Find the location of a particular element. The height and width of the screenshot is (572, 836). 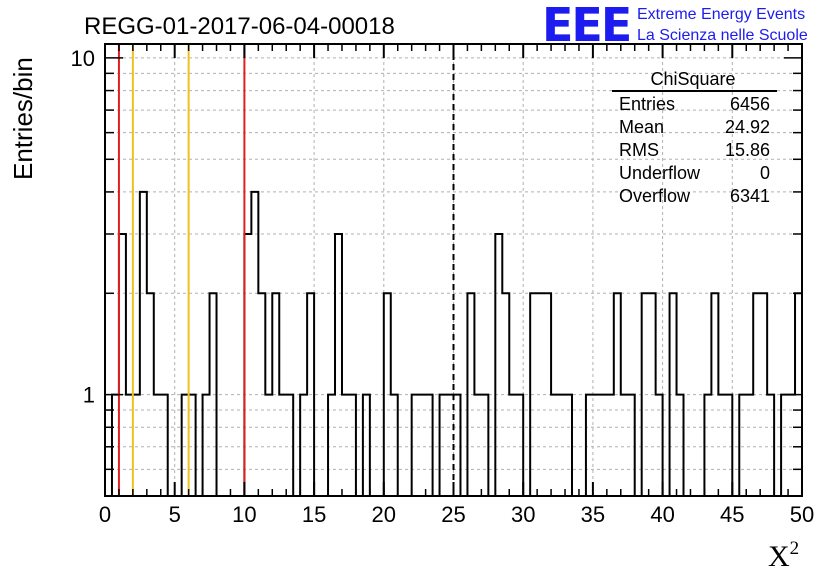

x-tick-label: 25 is located at coordinates (453, 514).